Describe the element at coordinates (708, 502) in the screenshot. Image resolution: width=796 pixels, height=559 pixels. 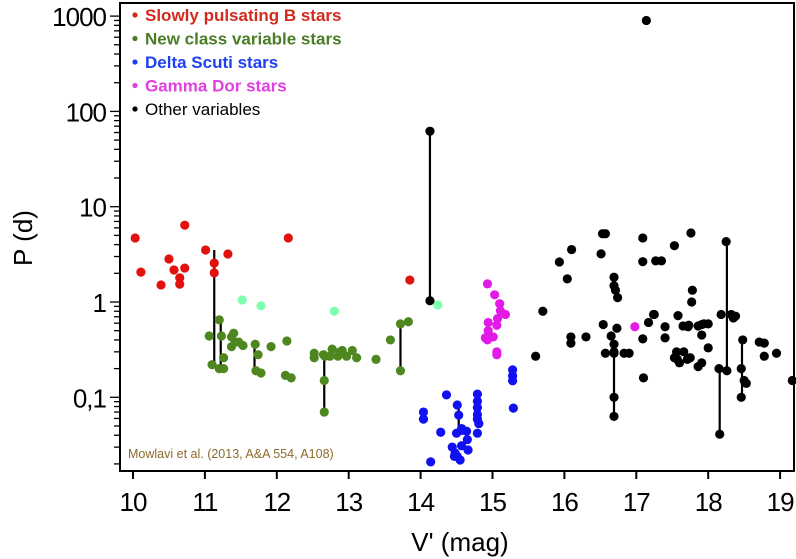
I see `x-tick-label: 18` at that location.